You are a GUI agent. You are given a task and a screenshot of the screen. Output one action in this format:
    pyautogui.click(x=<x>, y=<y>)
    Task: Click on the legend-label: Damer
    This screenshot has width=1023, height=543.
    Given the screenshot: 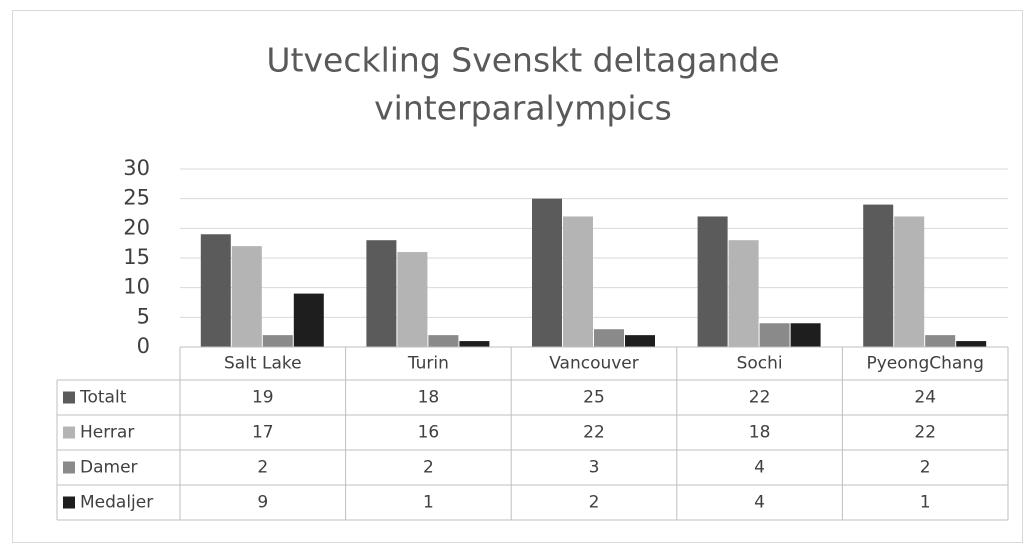 What is the action you would take?
    pyautogui.click(x=109, y=468)
    